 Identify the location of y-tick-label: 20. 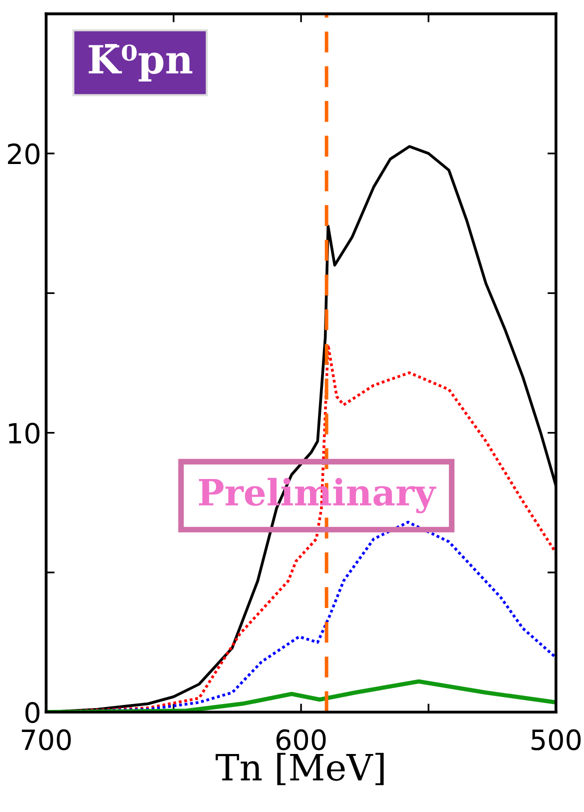
(24, 153).